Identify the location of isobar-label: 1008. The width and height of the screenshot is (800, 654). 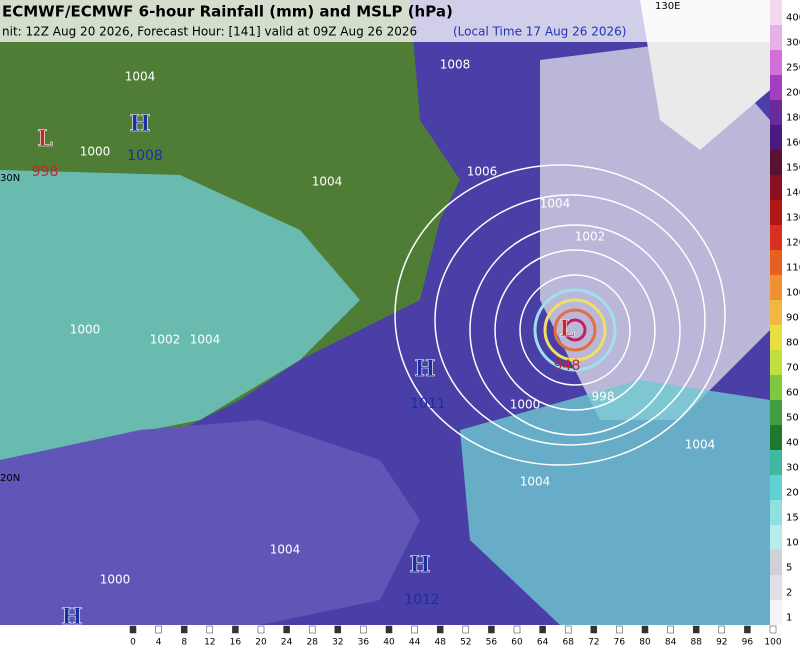
(455, 65).